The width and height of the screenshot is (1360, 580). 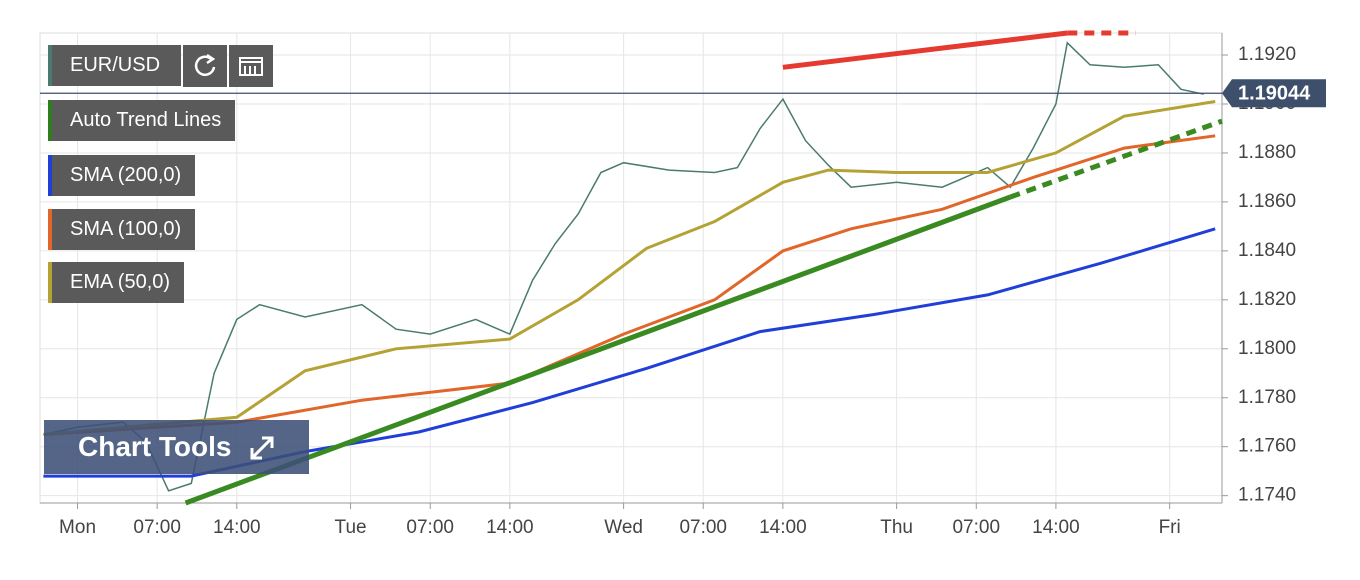 I want to click on y-tick-label: 1.1800, so click(x=1267, y=348).